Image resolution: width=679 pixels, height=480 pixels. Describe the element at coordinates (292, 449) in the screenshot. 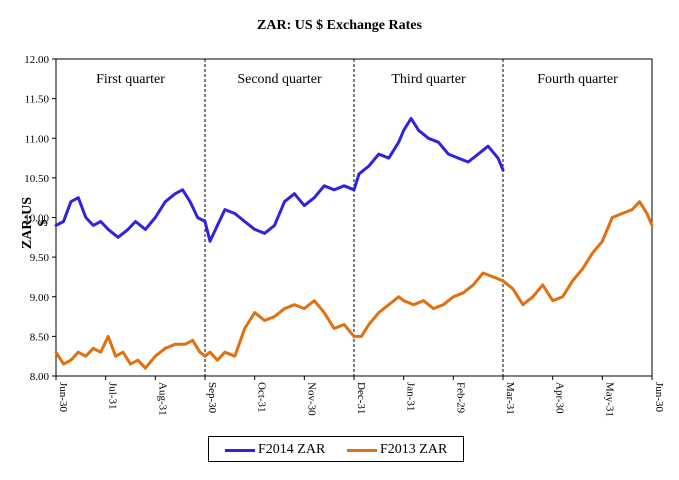

I see `legend-label-f2014: F2014 ZAR` at that location.